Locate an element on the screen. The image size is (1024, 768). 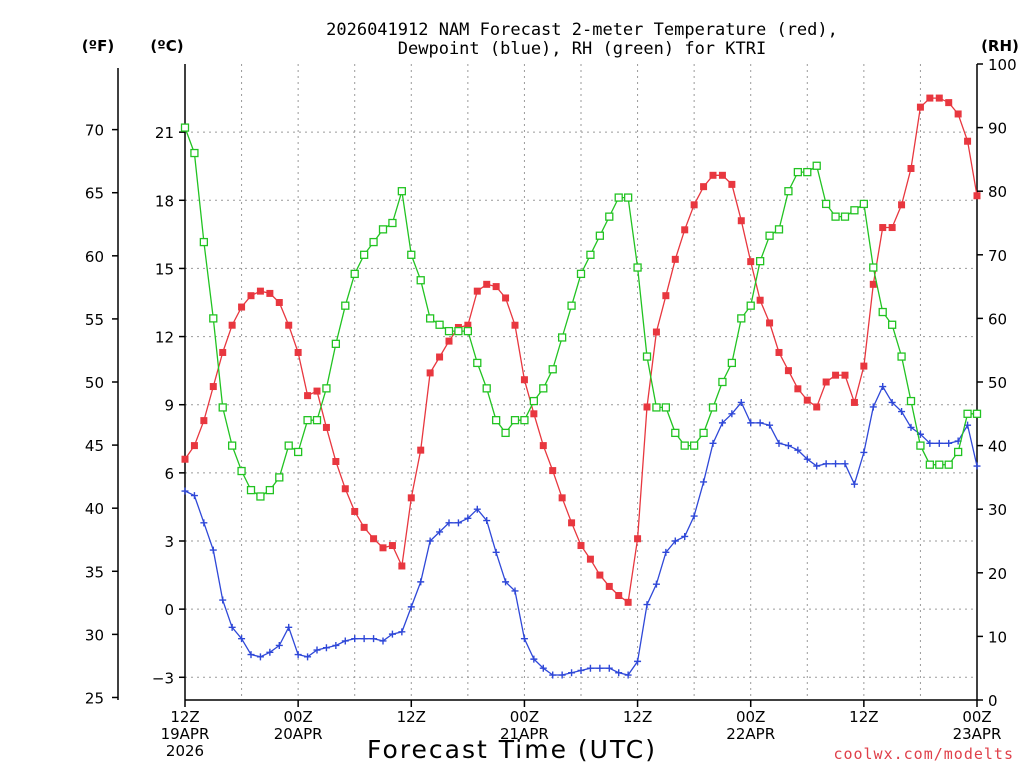
fahrenheit-tick-label: 60 is located at coordinates (94, 257).